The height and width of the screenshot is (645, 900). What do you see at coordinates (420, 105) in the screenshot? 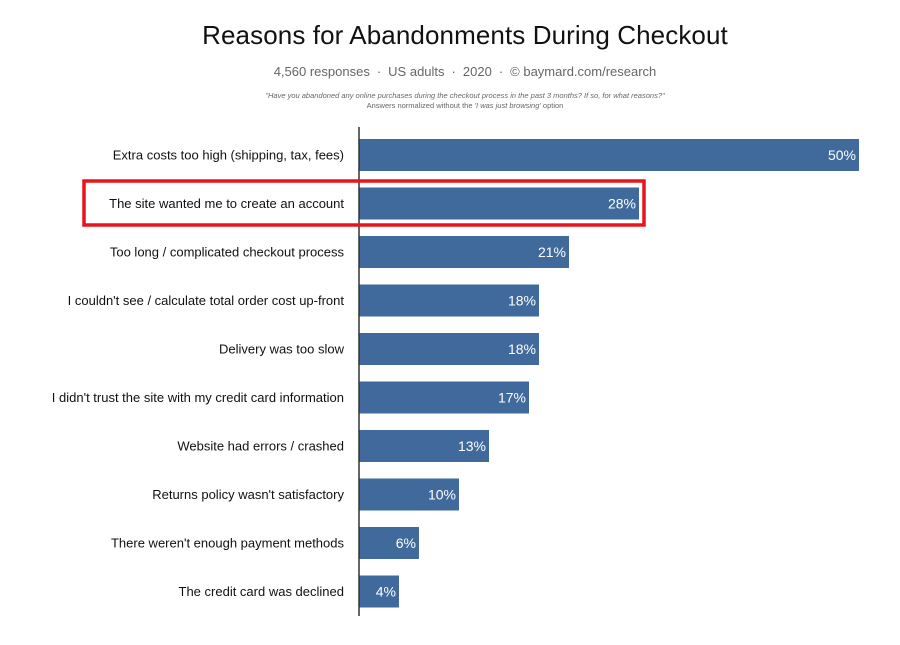
I see `note-prefix: Answers normalized without the` at bounding box center [420, 105].